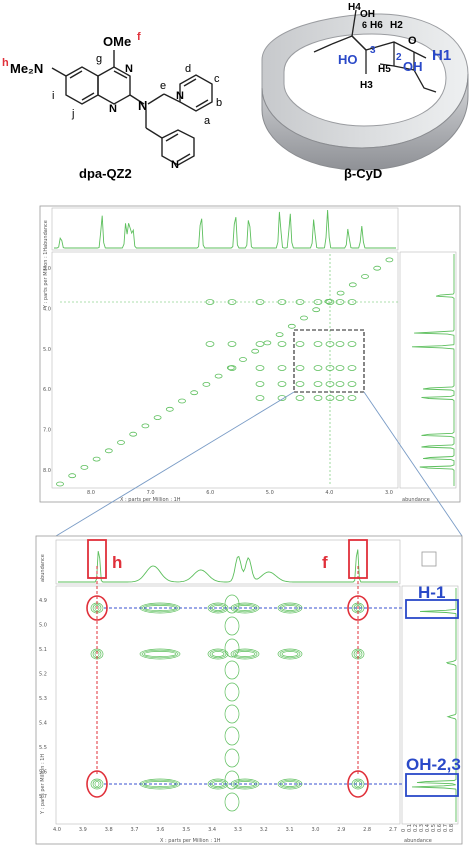 The width and height of the screenshot is (474, 847). Describe the element at coordinates (434, 828) in the screenshot. I see `zoom-right-tick: 0.5` at that location.